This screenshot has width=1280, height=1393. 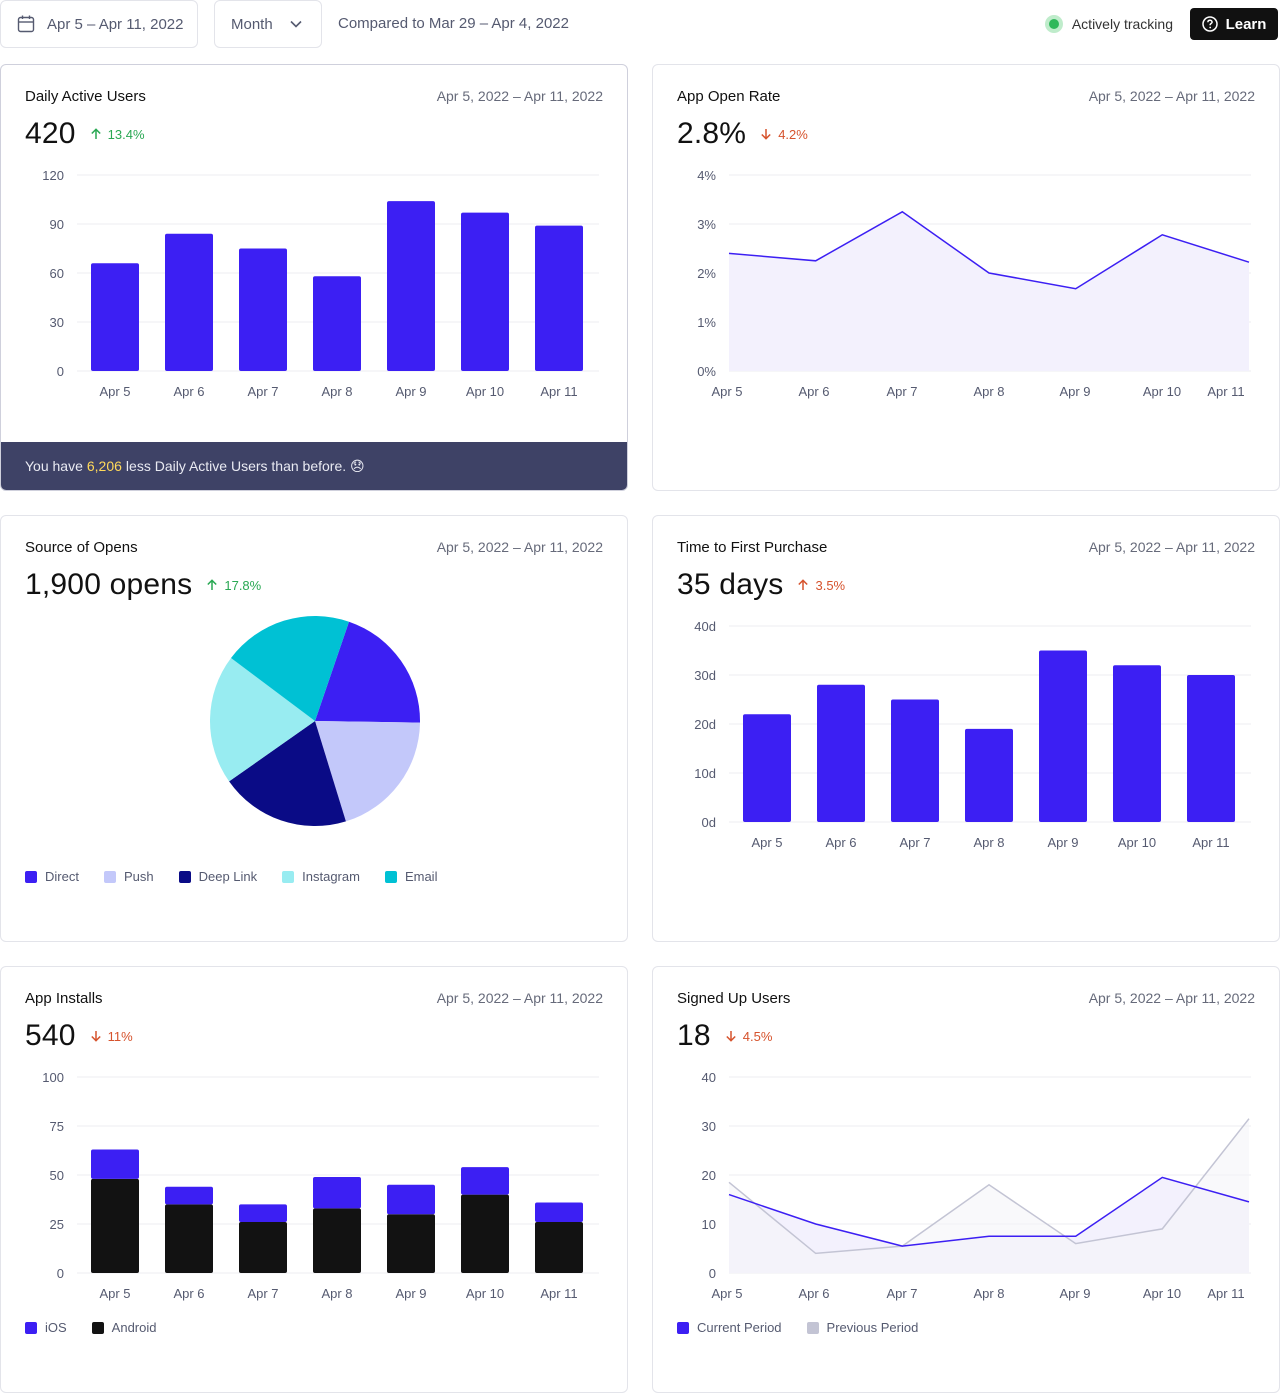 I want to click on y-tick-label: 50, so click(x=57, y=1175).